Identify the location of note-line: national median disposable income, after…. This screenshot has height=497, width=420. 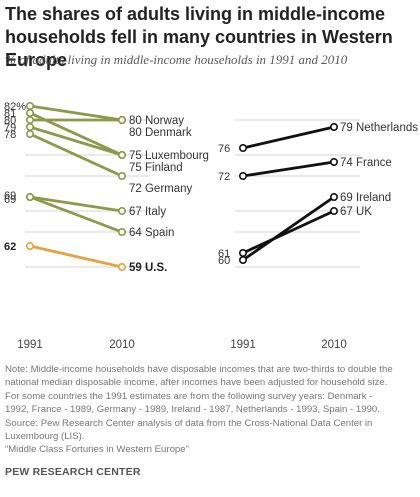
(196, 383).